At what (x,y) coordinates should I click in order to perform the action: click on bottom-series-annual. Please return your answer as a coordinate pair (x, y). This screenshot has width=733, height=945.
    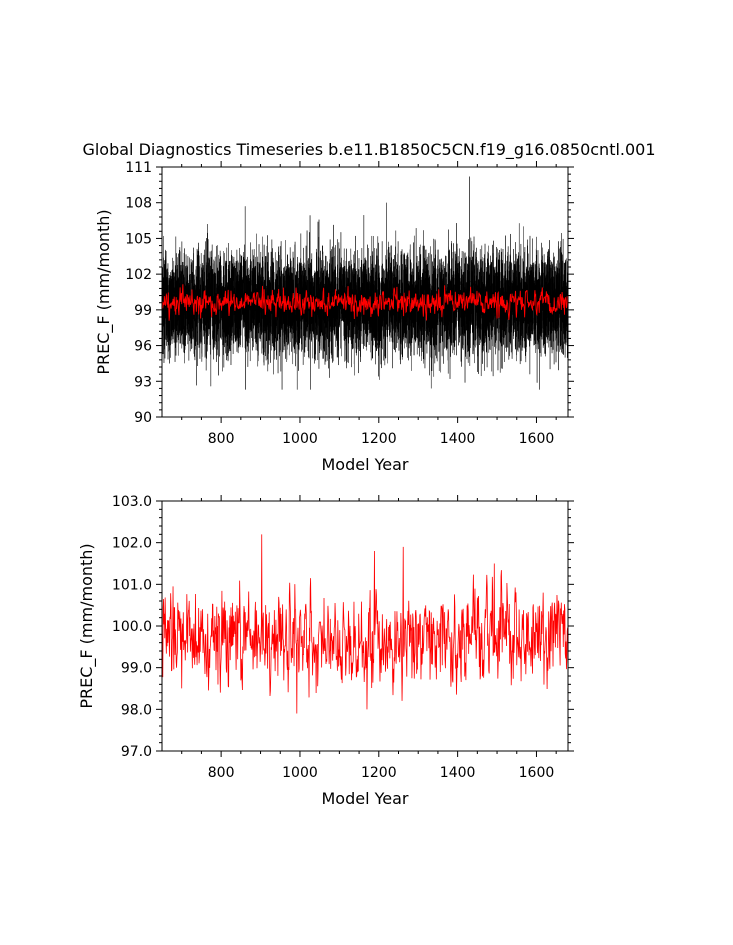
    Looking at the image, I should click on (365, 624).